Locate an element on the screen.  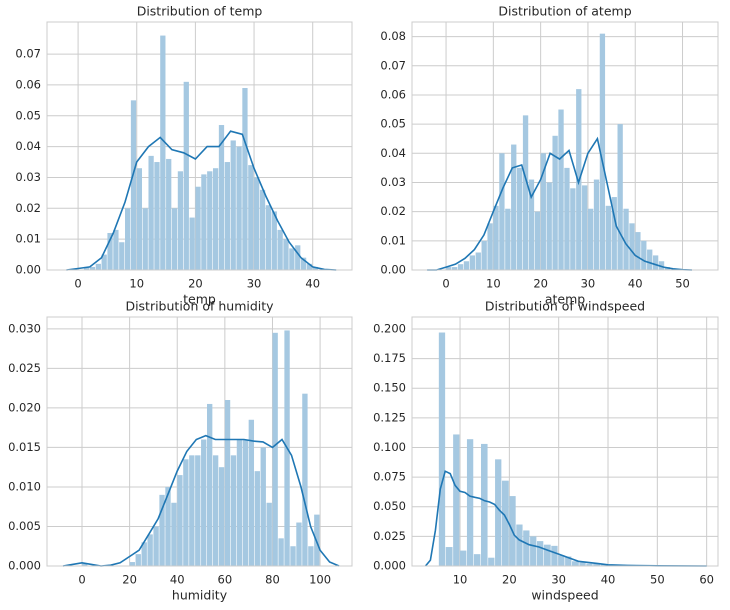
y-tick-label: 0.025 is located at coordinates (24, 368).